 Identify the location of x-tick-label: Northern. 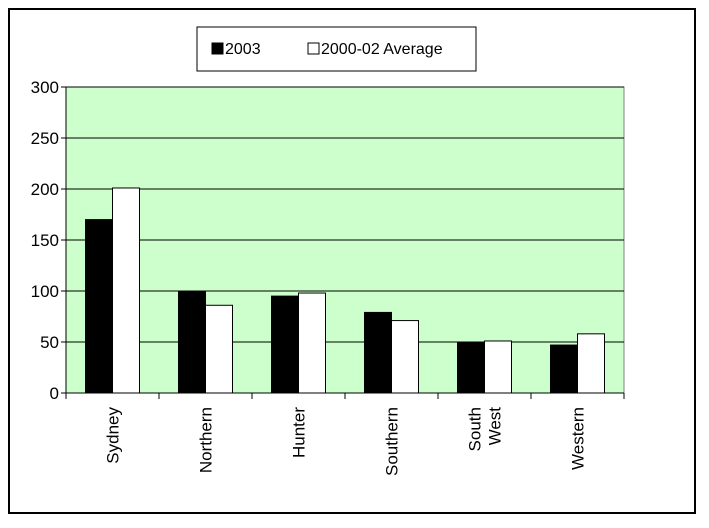
(206, 440).